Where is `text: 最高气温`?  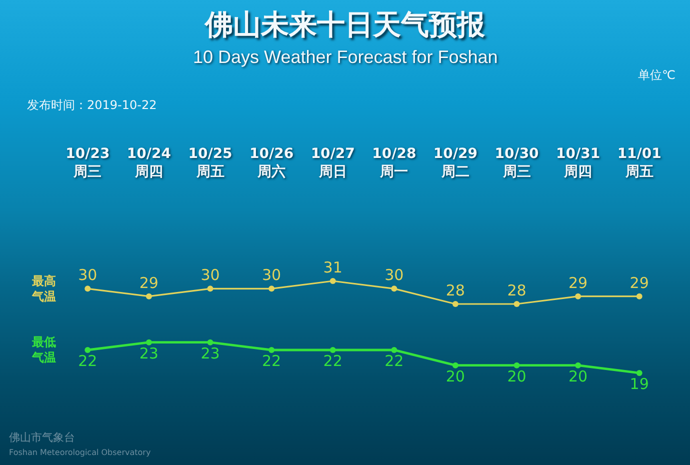
text: 最高气温 is located at coordinates (43, 289).